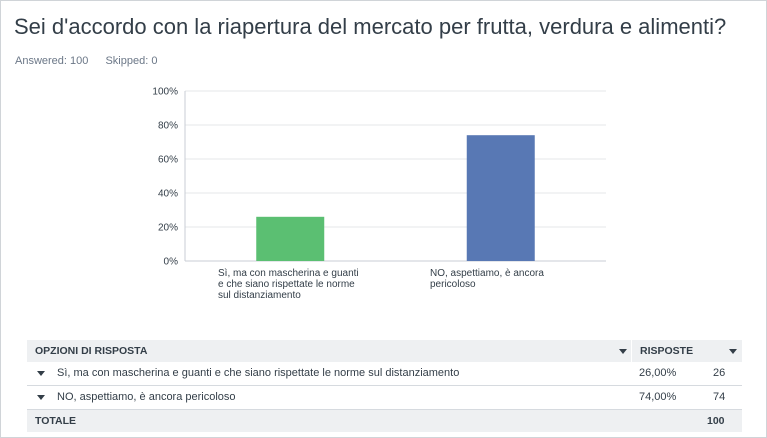  Describe the element at coordinates (52, 61) in the screenshot. I see `answered-count: Answered: 100` at that location.